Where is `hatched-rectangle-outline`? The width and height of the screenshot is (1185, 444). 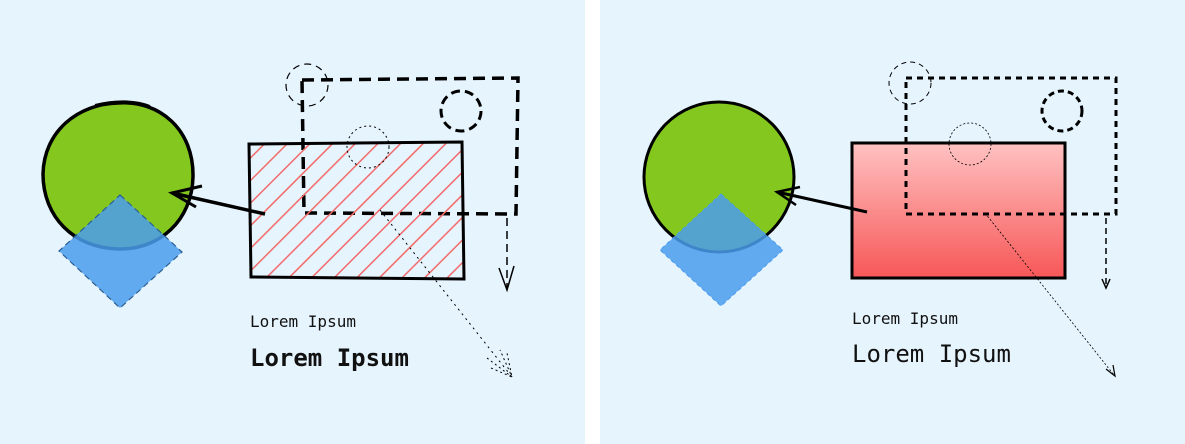 hatched-rectangle-outline is located at coordinates (356, 210).